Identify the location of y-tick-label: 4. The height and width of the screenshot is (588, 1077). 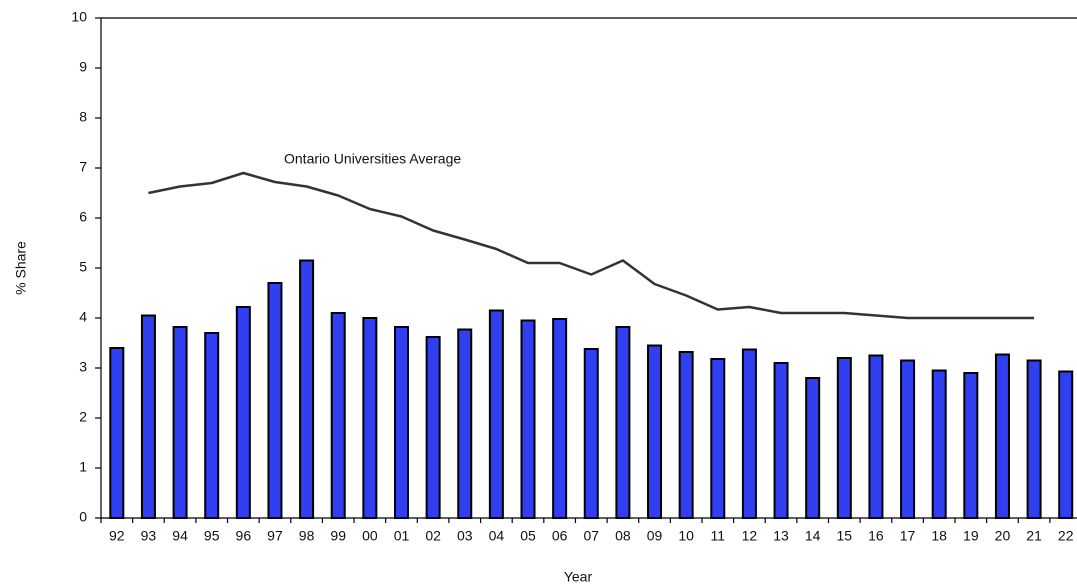
(83, 317).